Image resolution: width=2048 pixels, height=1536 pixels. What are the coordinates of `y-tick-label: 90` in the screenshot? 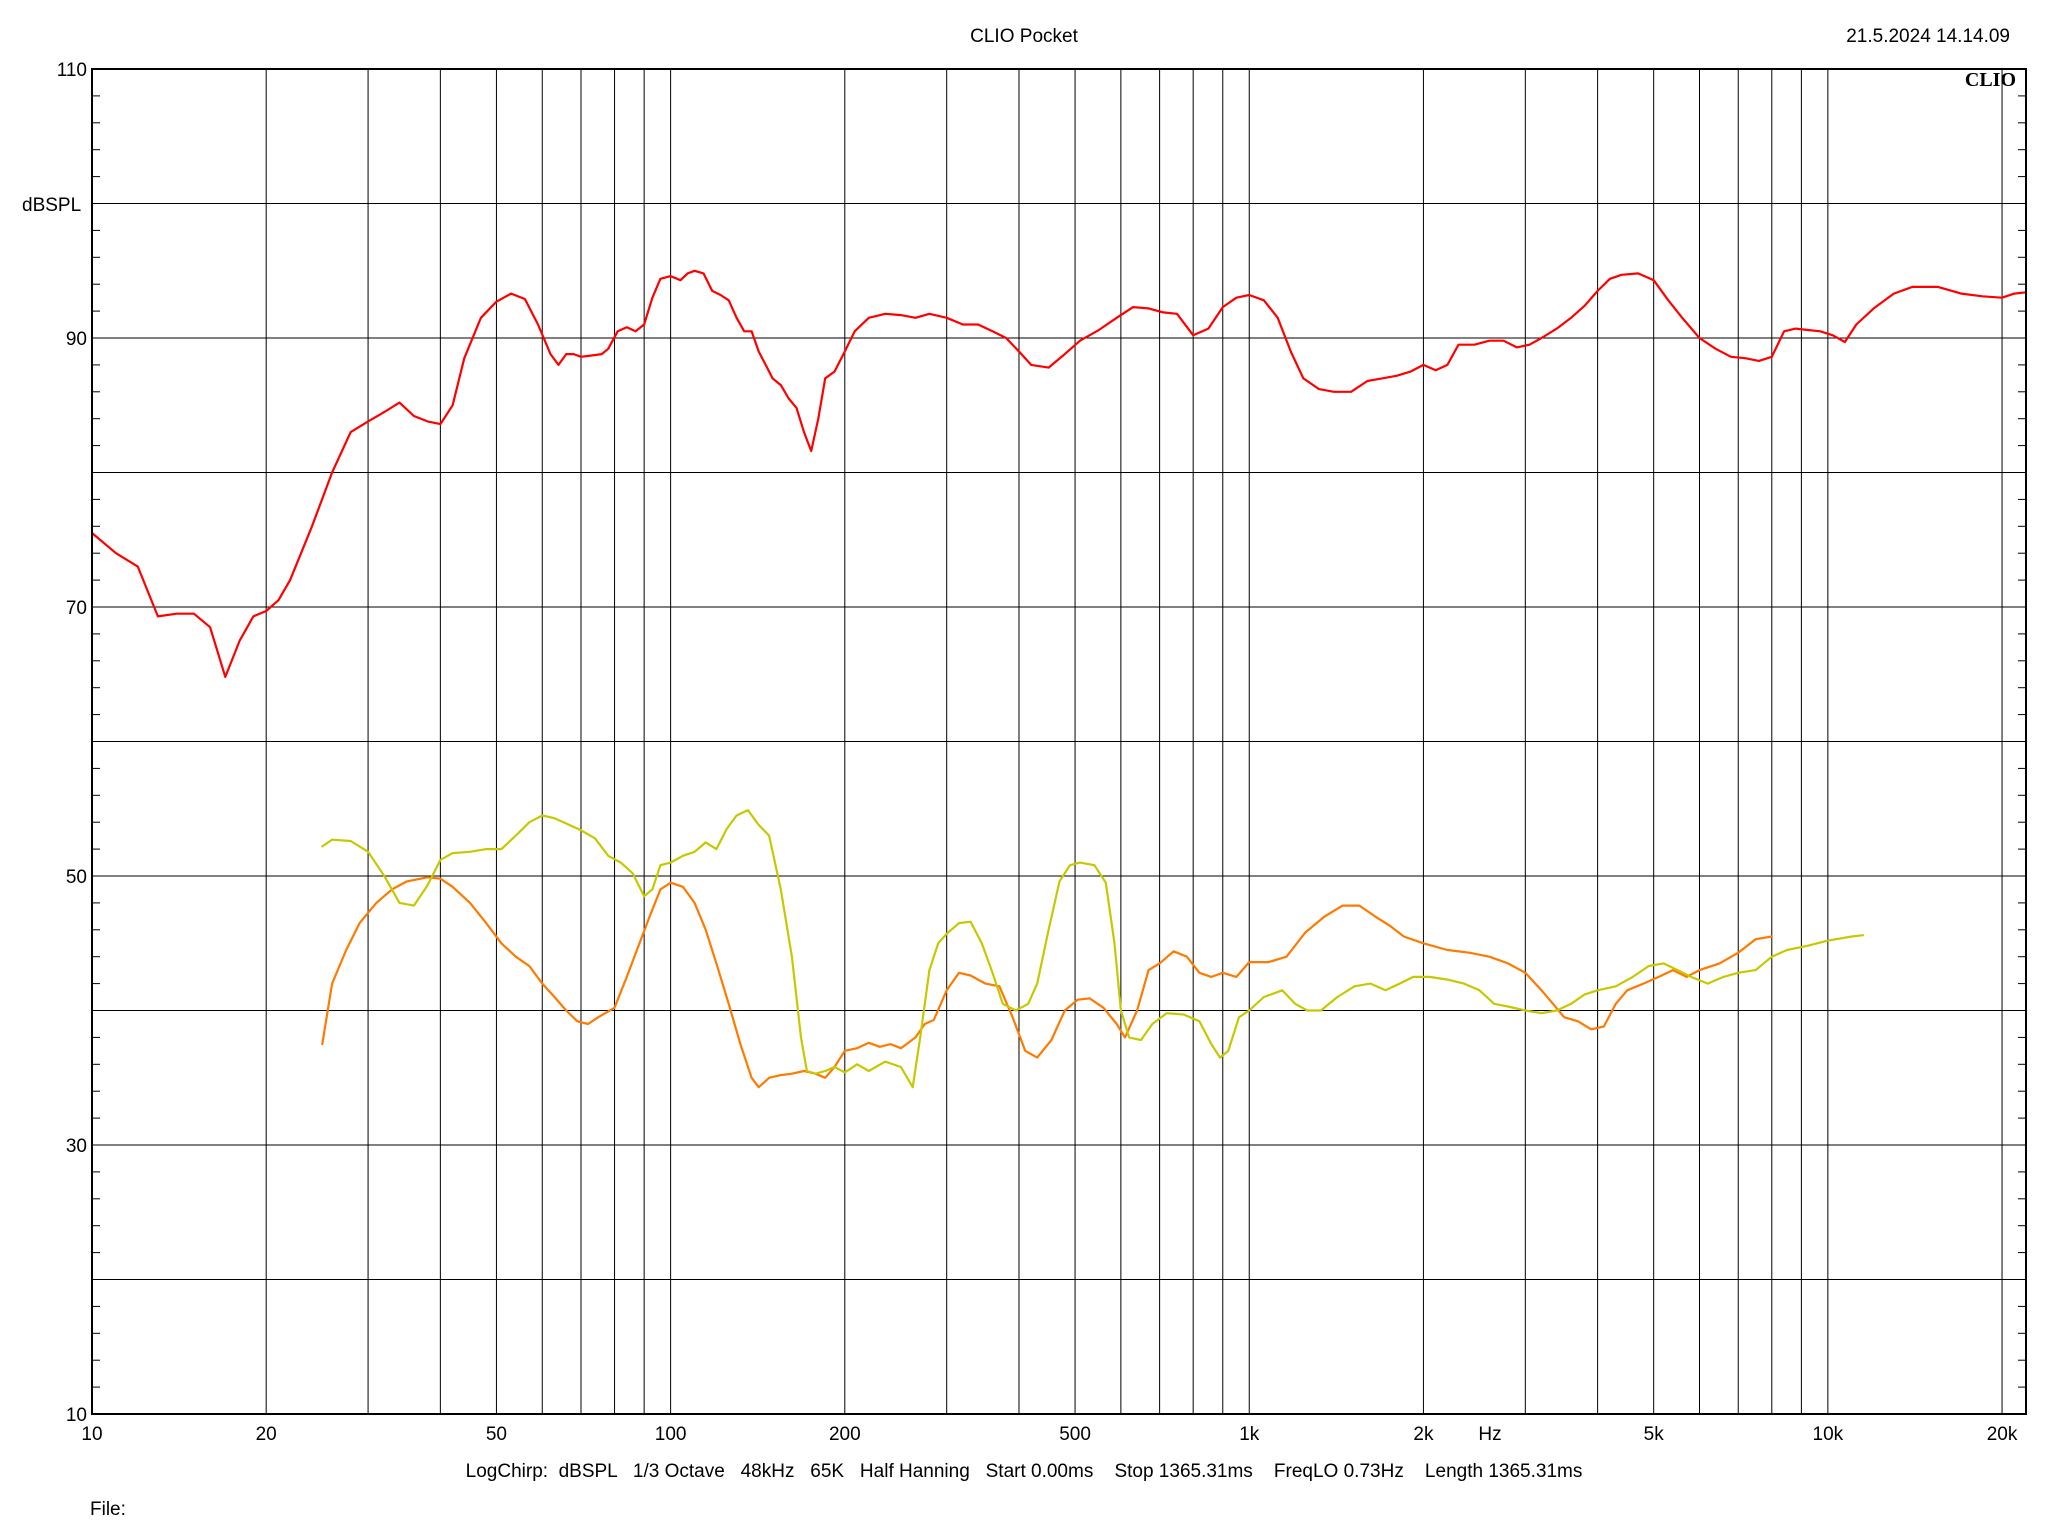 It's located at (76, 339).